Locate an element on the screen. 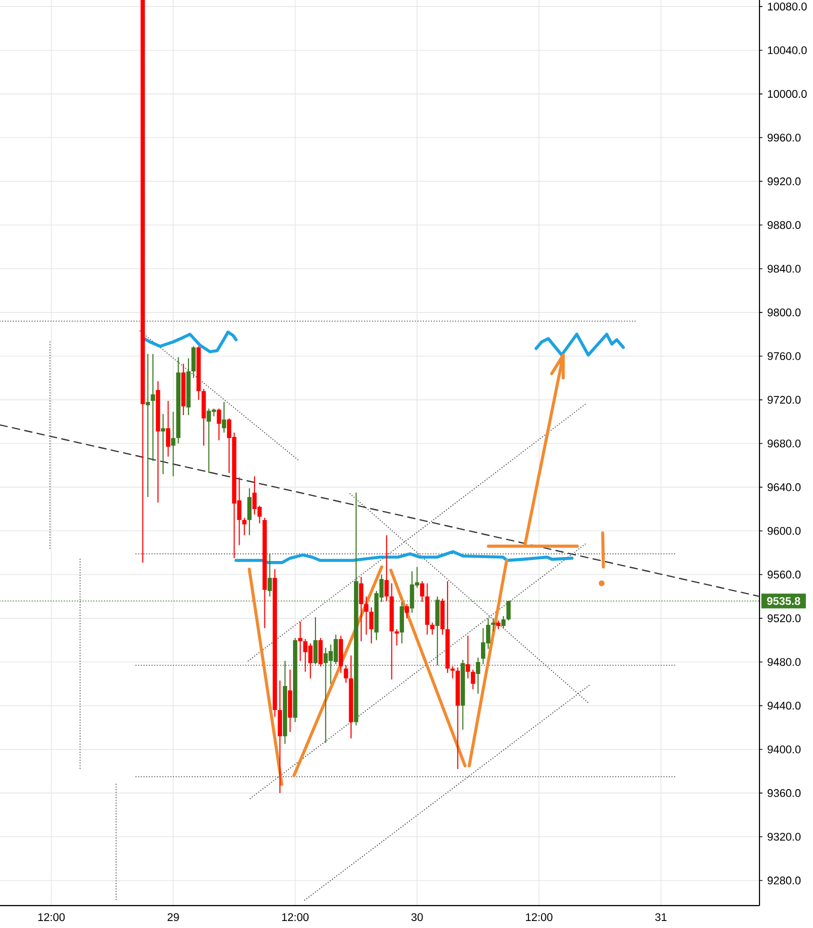  x-tick-label: 31 is located at coordinates (661, 917).